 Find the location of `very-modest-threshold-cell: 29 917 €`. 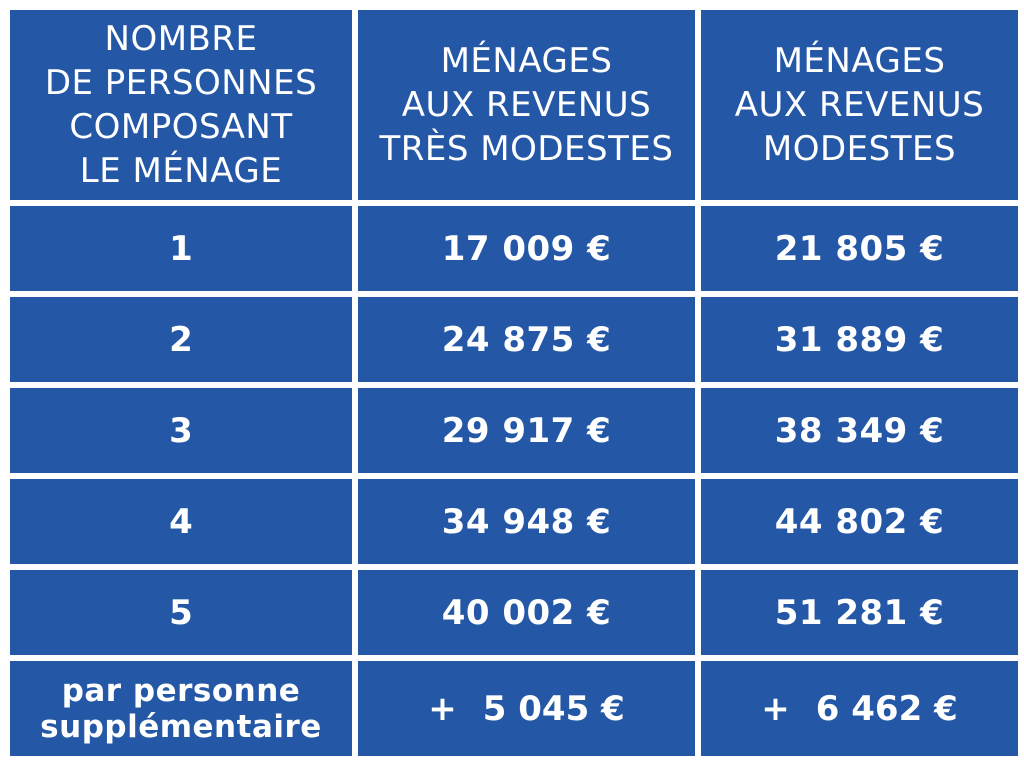

very-modest-threshold-cell: 29 917 € is located at coordinates (526, 430).